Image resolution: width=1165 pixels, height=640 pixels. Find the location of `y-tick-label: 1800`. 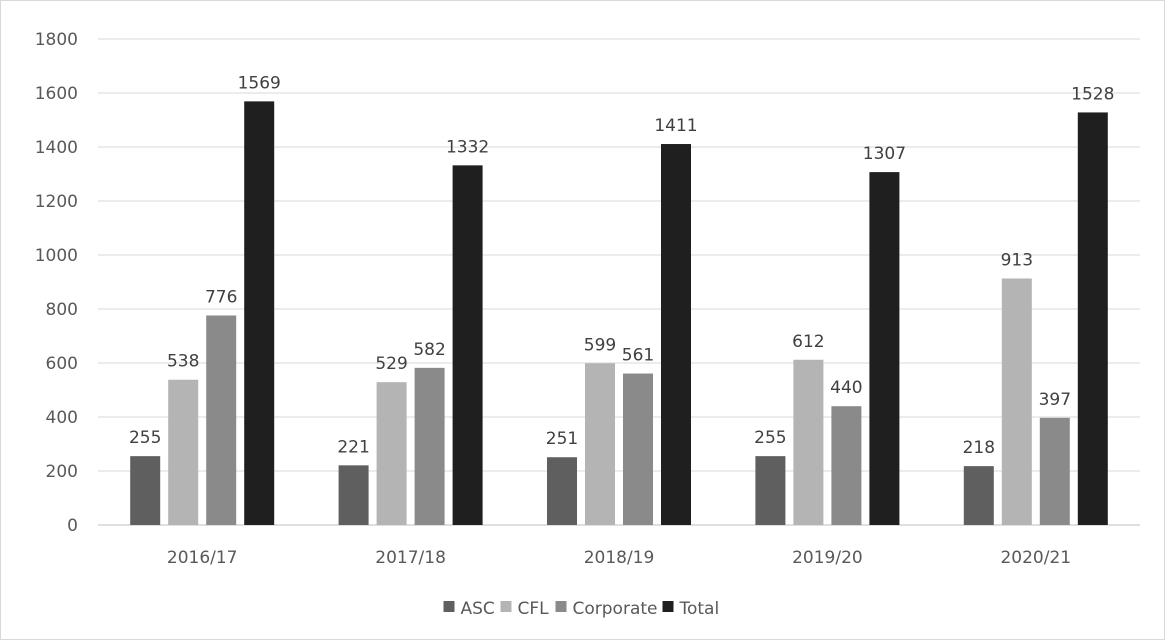

y-tick-label: 1800 is located at coordinates (56, 40).